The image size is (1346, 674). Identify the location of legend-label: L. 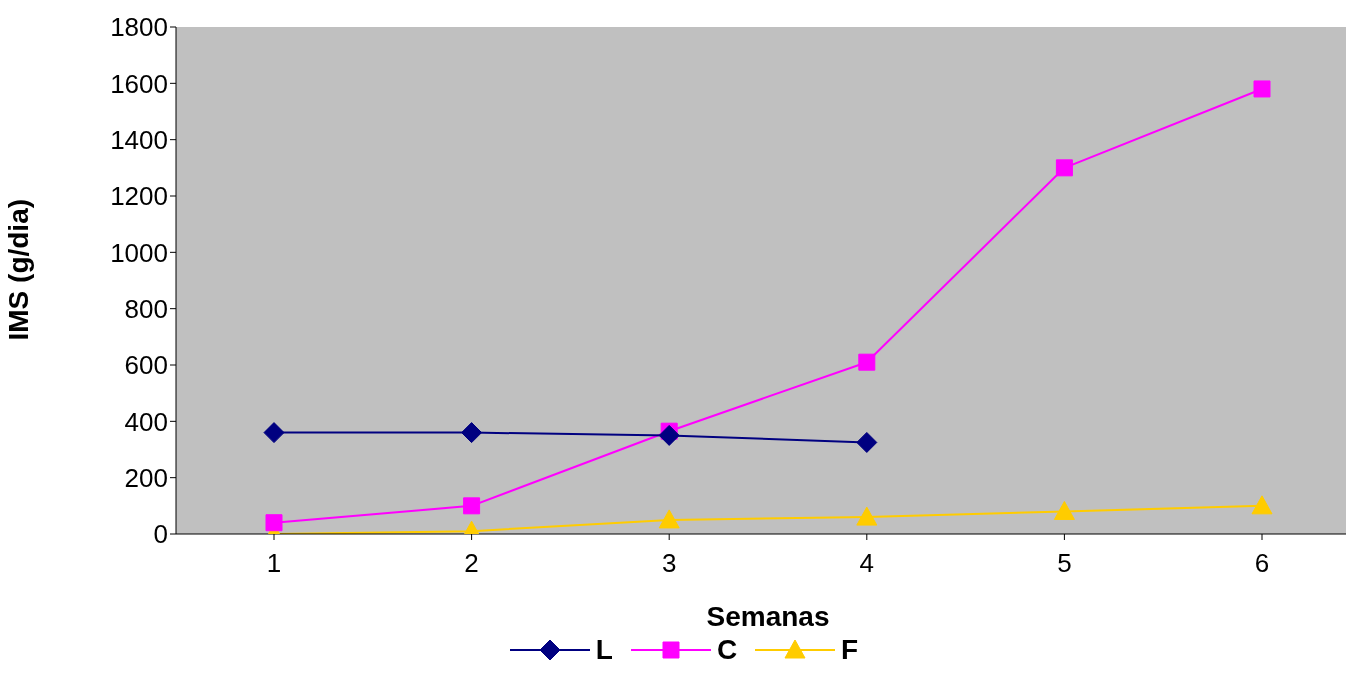
(604, 650).